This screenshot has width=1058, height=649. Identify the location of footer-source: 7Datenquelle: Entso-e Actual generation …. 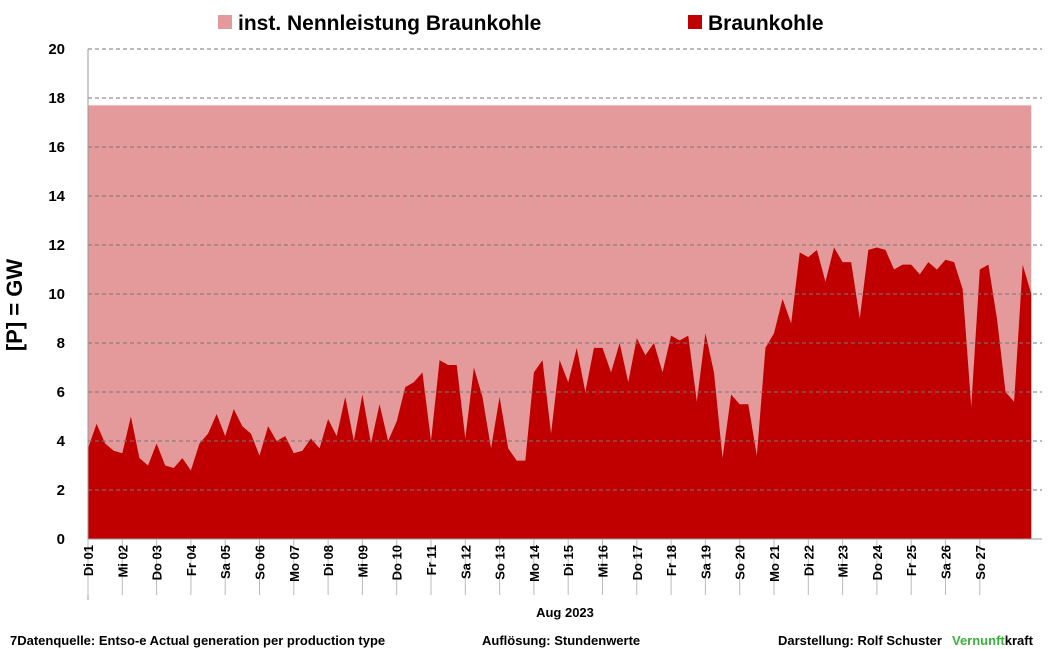
(197, 640).